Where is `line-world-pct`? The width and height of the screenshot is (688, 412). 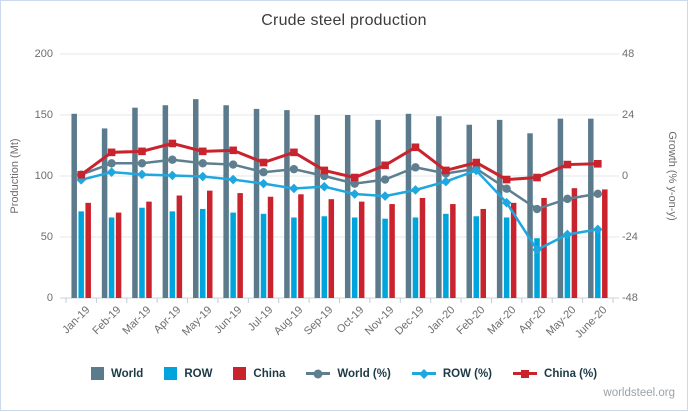 line-world-pct is located at coordinates (339, 184).